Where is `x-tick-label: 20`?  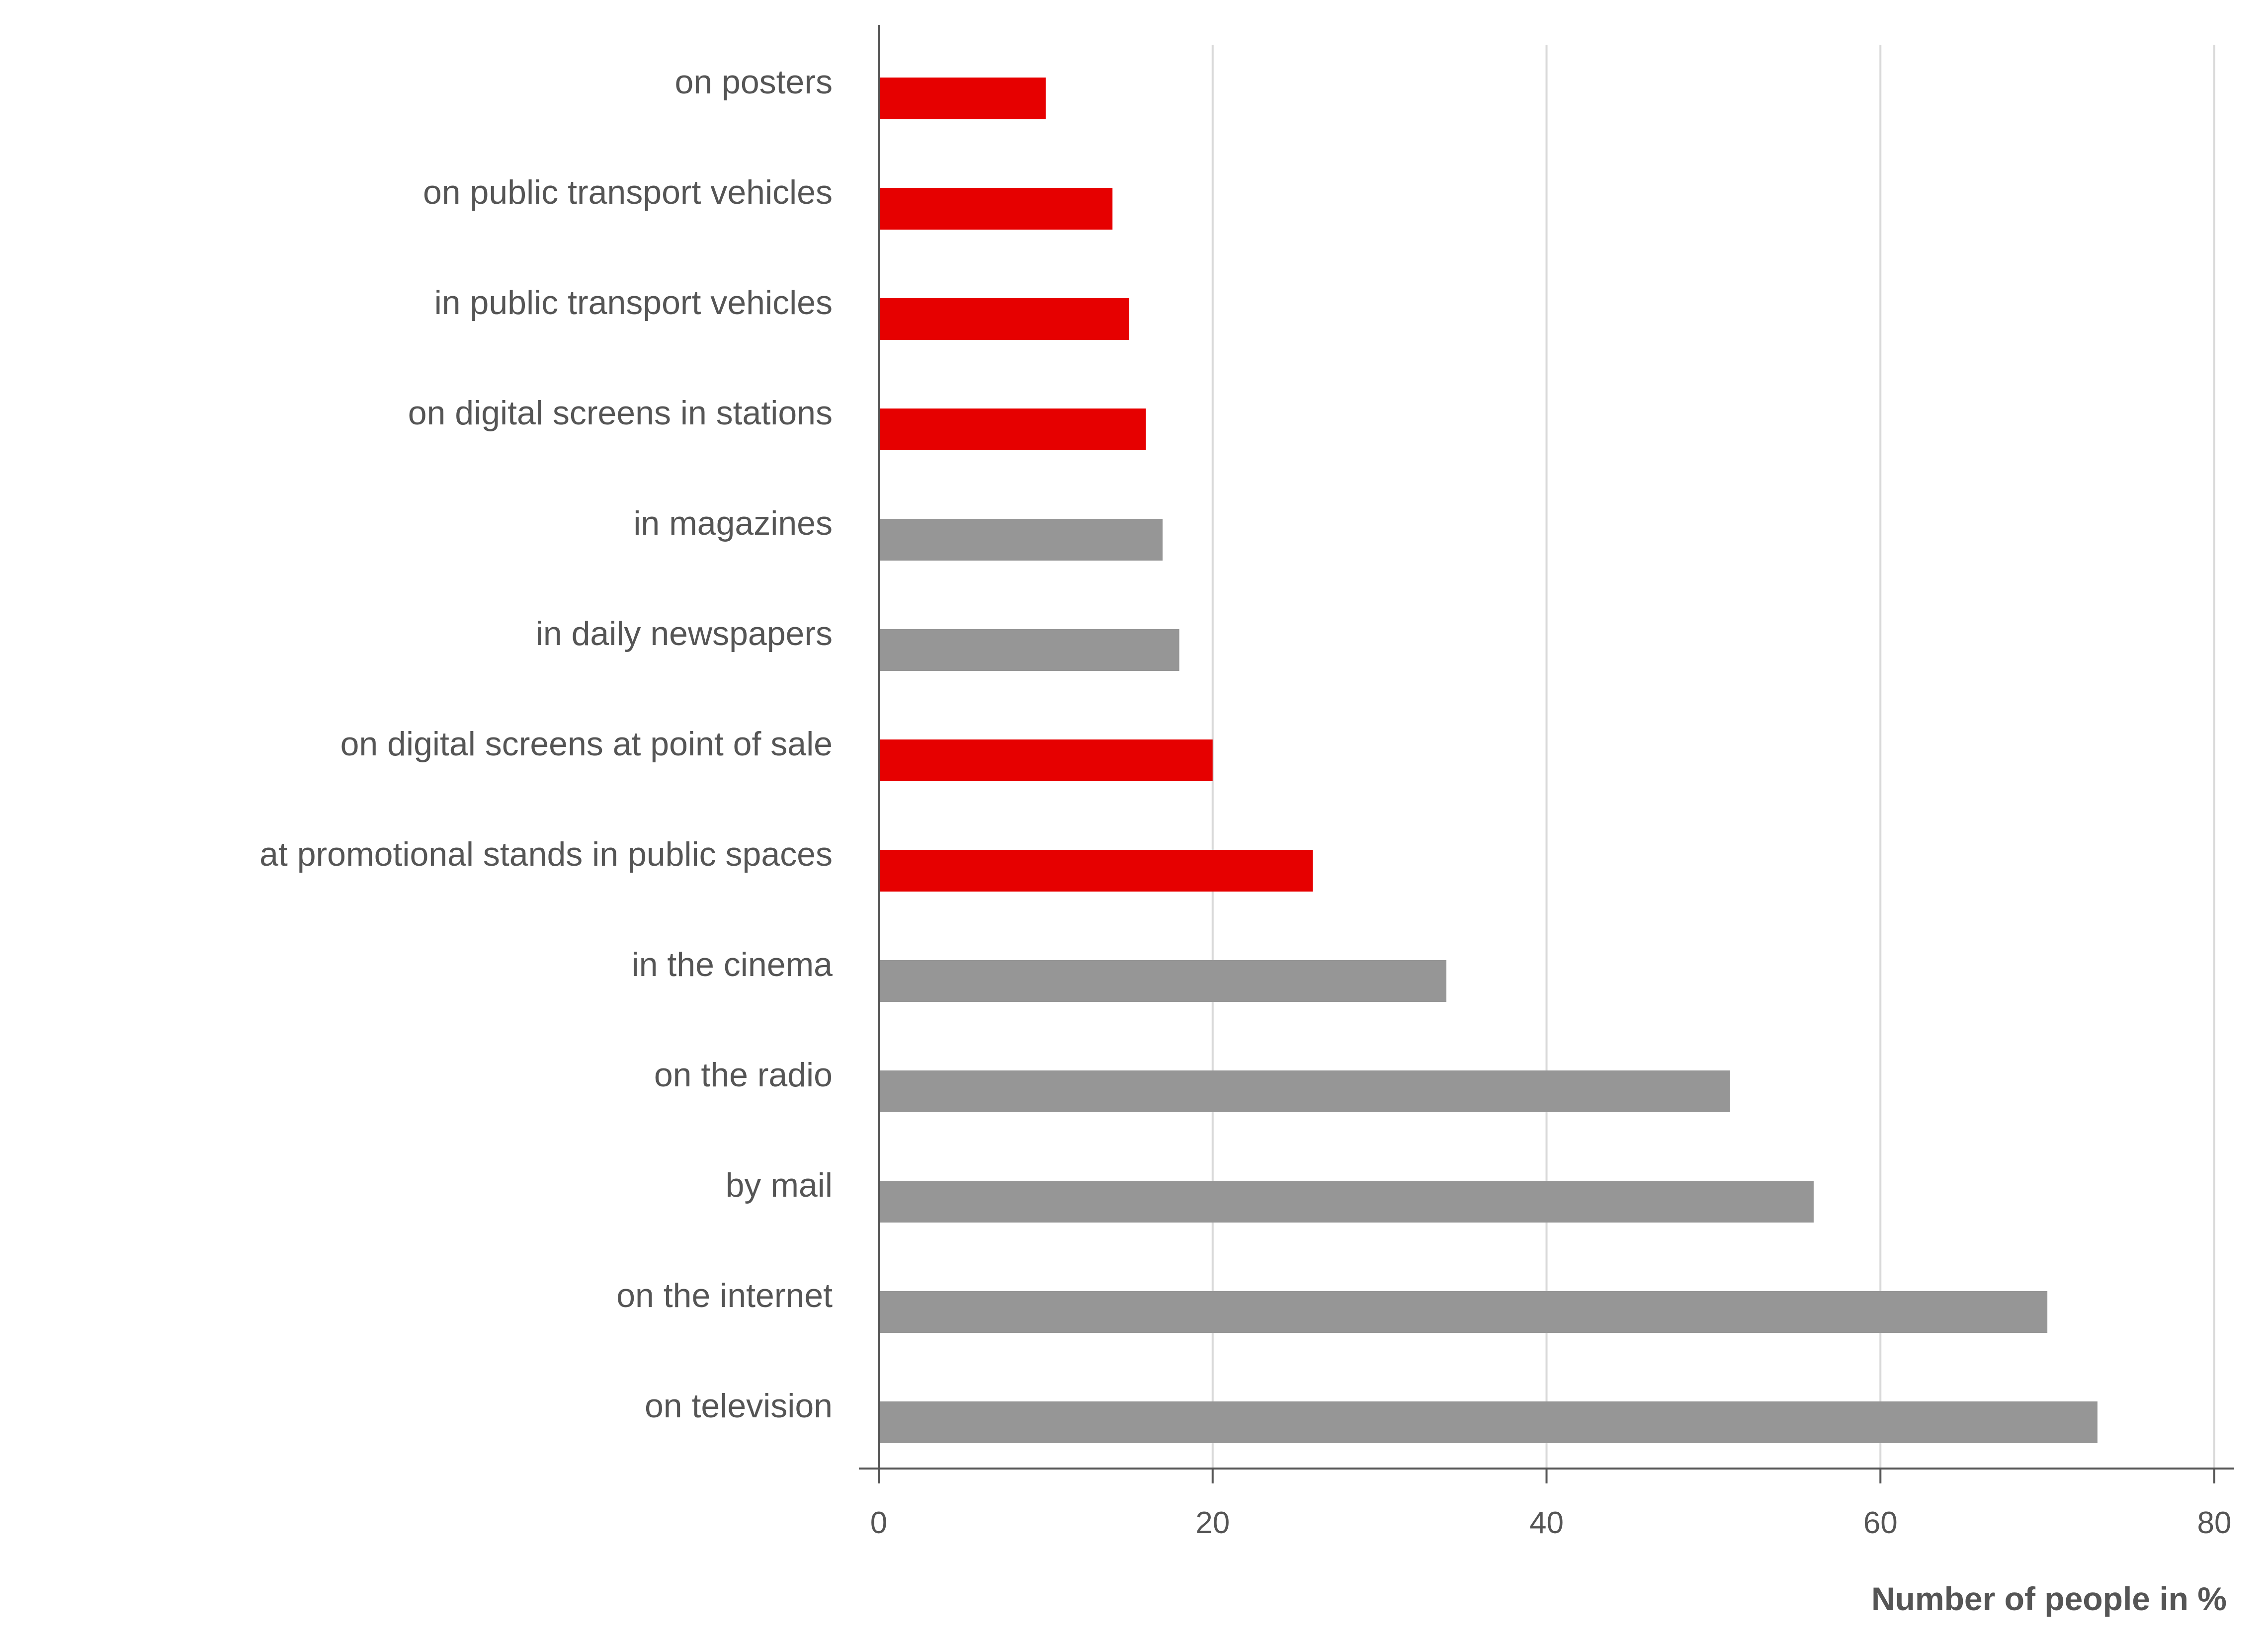 x-tick-label: 20 is located at coordinates (1212, 1523).